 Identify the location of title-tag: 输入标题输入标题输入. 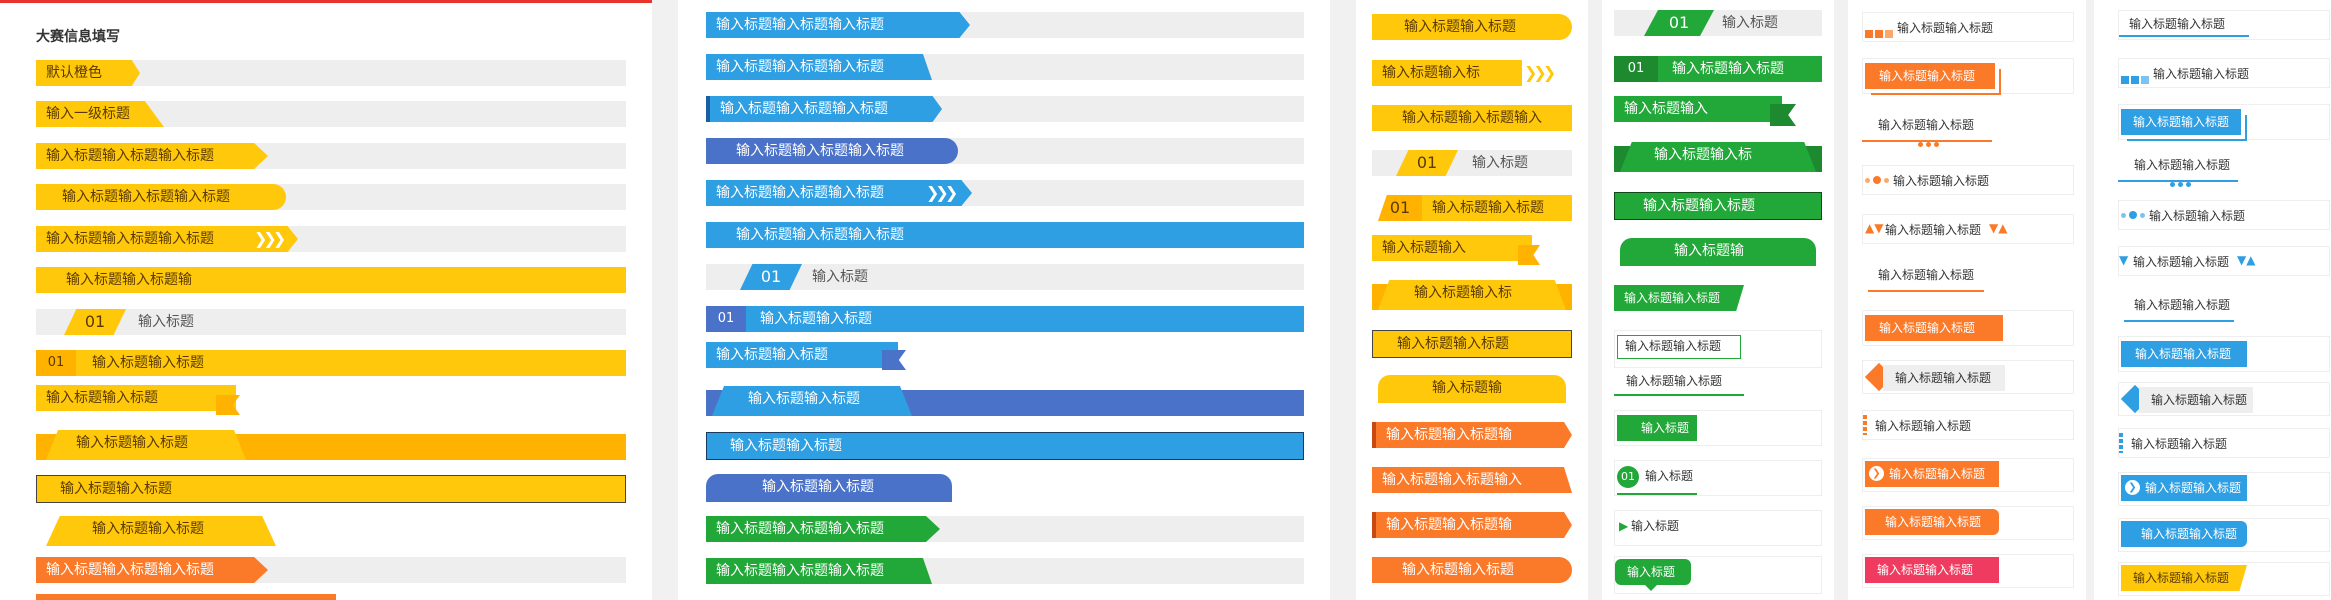
(1472, 118).